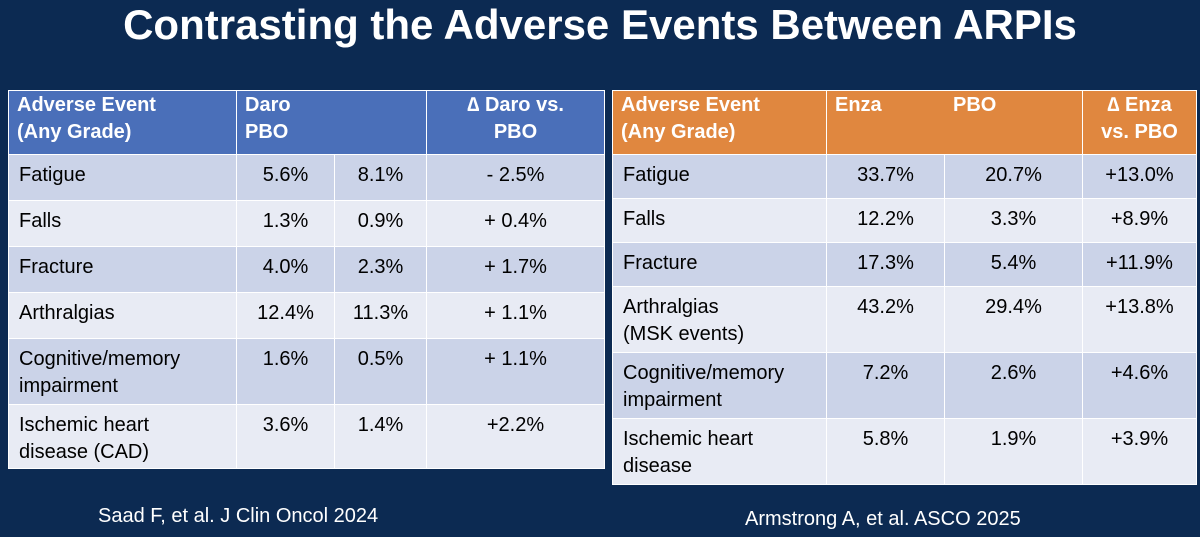 This screenshot has height=537, width=1200. I want to click on header-delta: ∆ Enza vs. PBO, so click(1139, 122).